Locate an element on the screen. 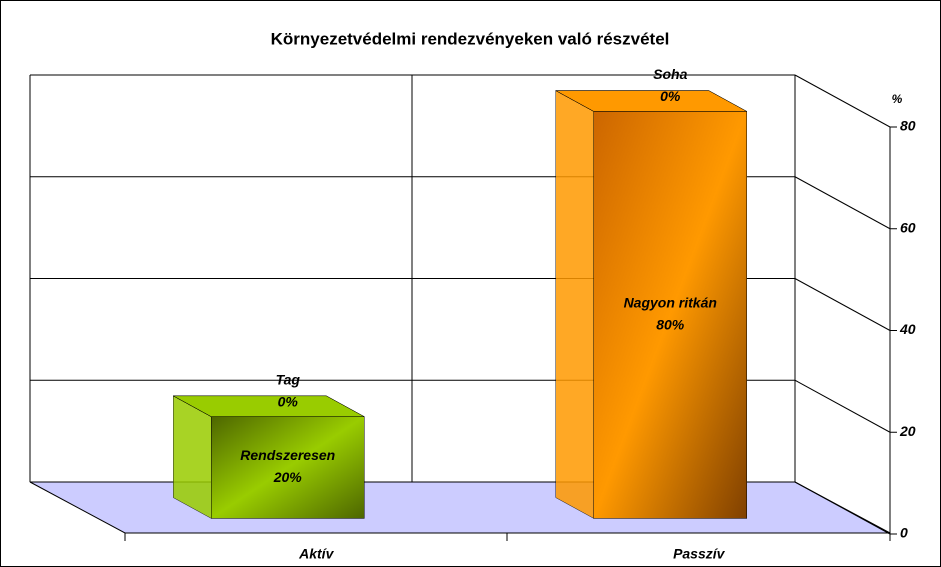 The image size is (941, 567). y-tick-label: 60 is located at coordinates (908, 227).